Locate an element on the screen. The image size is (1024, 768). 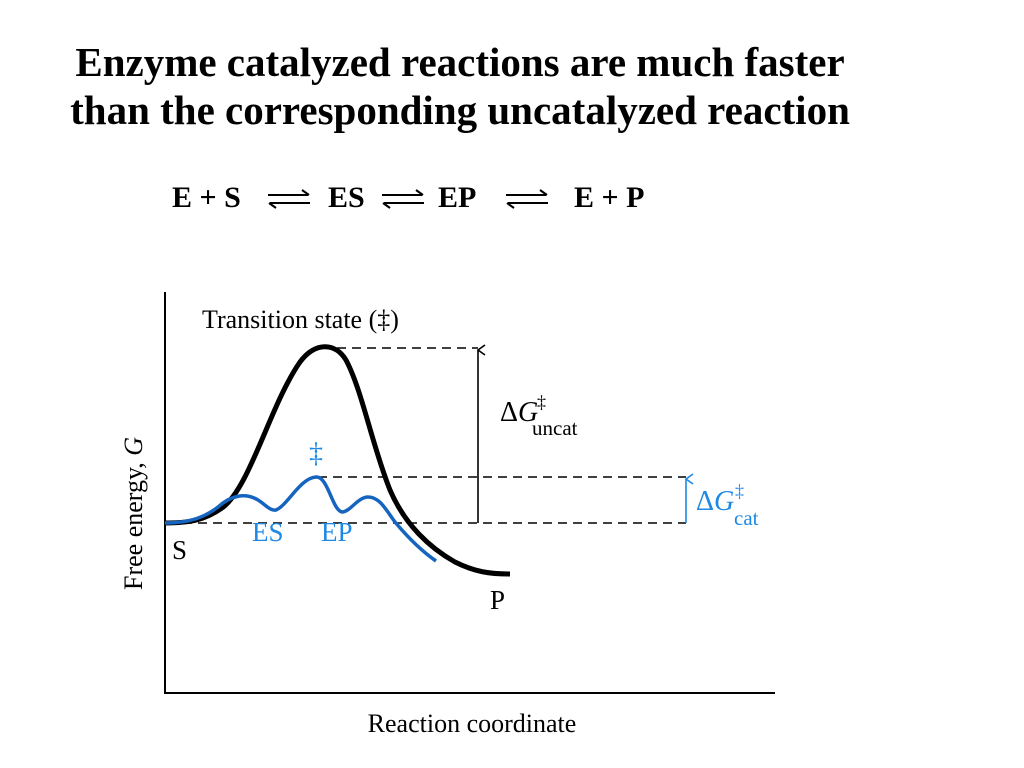
dg-cat-subscript: cat is located at coordinates (746, 518).